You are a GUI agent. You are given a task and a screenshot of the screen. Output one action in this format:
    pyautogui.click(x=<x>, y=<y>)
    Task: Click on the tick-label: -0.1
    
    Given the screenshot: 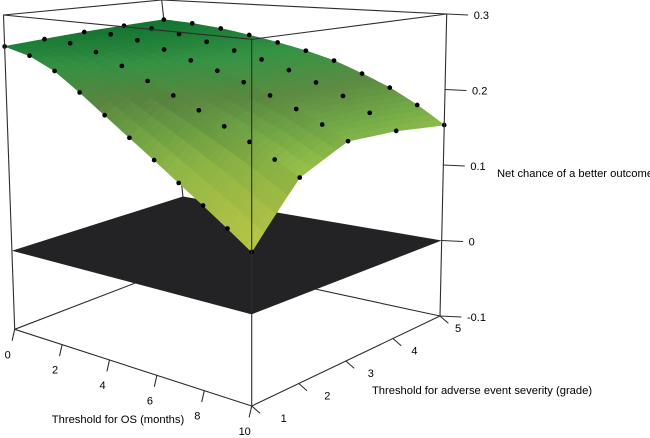 What is the action you would take?
    pyautogui.click(x=476, y=318)
    